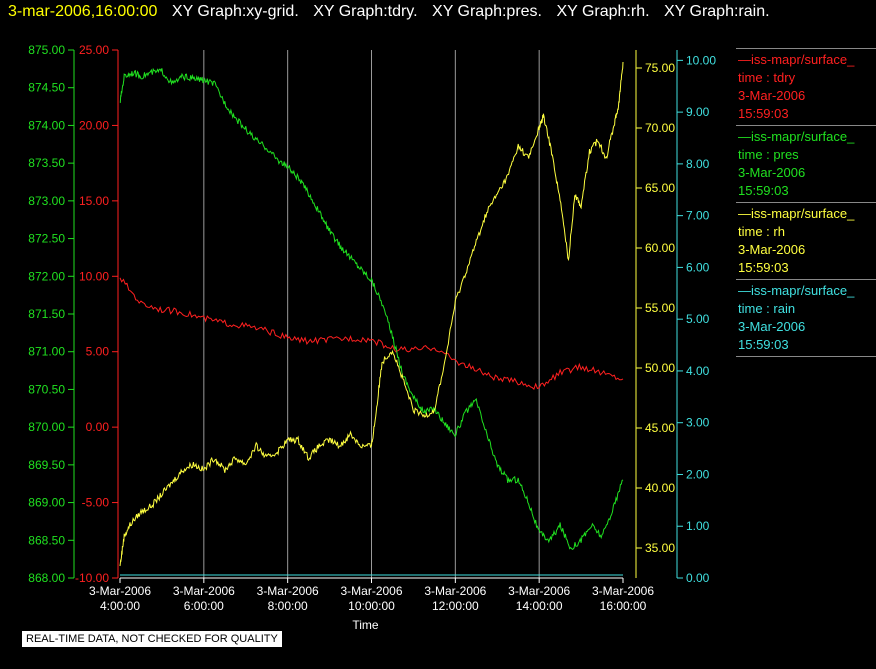 Image resolution: width=876 pixels, height=669 pixels. Describe the element at coordinates (46, 503) in the screenshot. I see `pres-tick-label: 869.00` at that location.